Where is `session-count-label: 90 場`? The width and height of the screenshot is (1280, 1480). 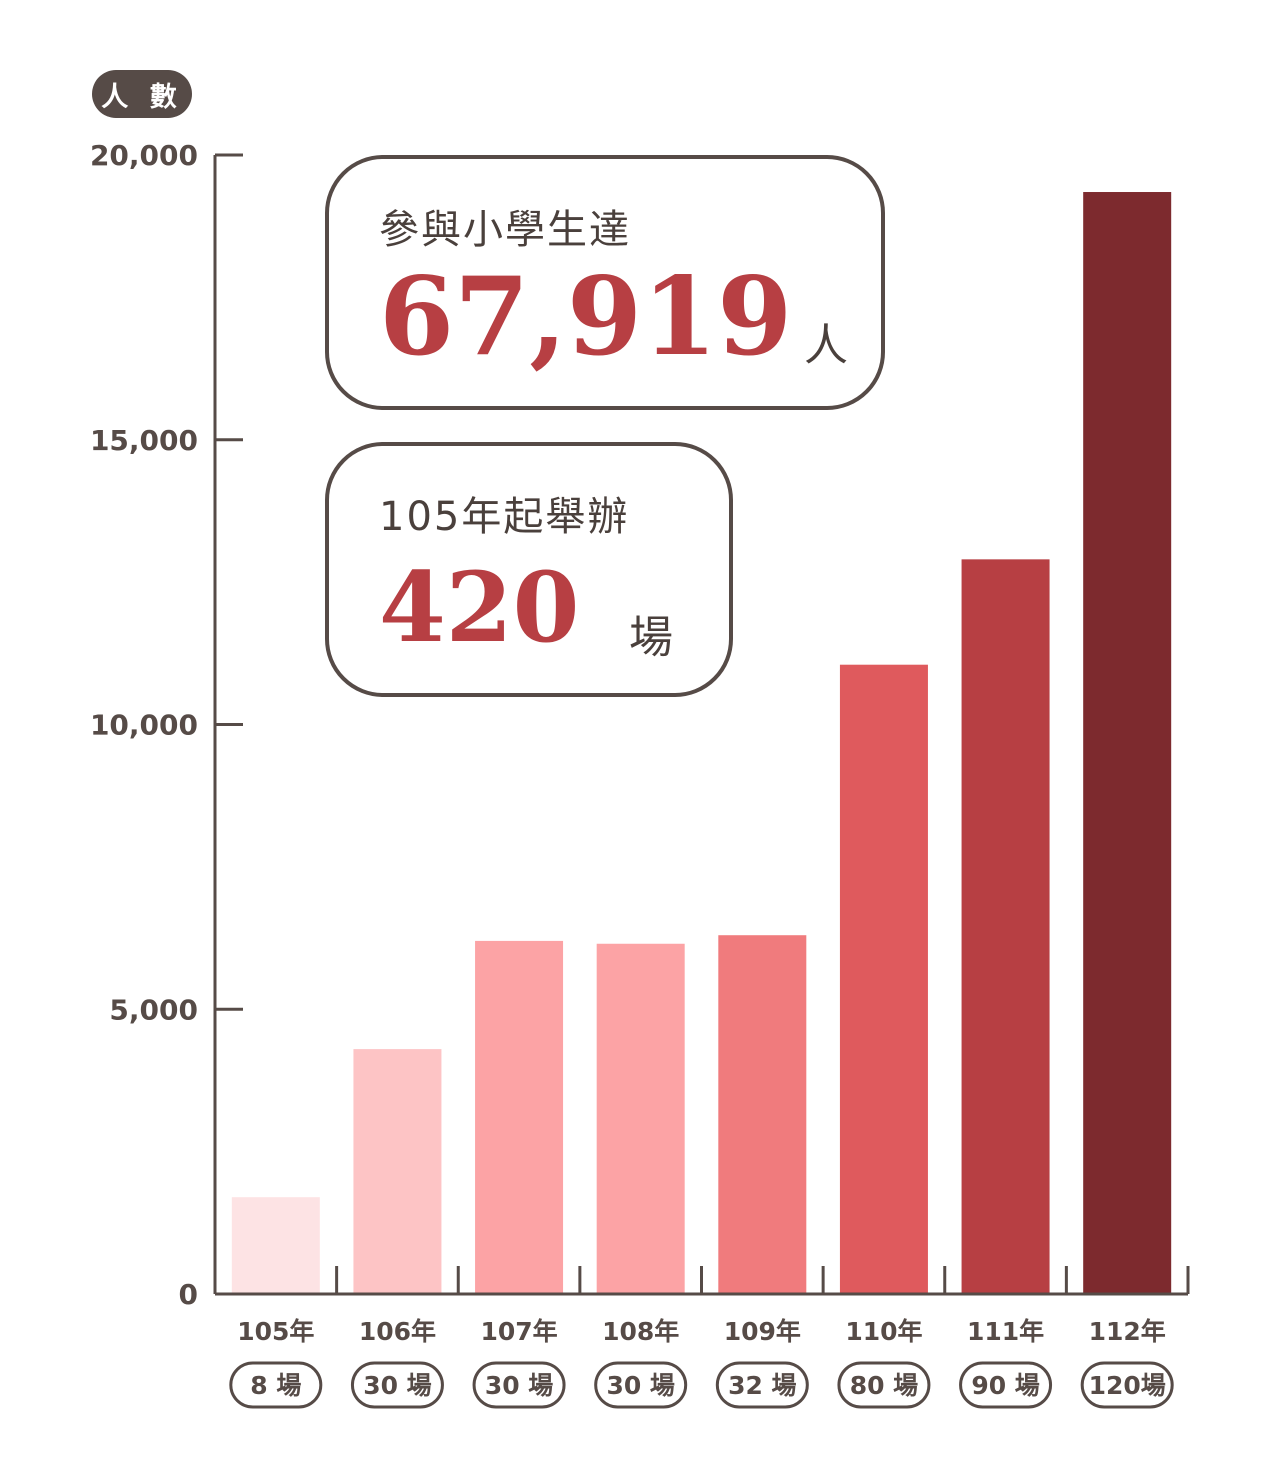 session-count-label: 90 場 is located at coordinates (1005, 1385).